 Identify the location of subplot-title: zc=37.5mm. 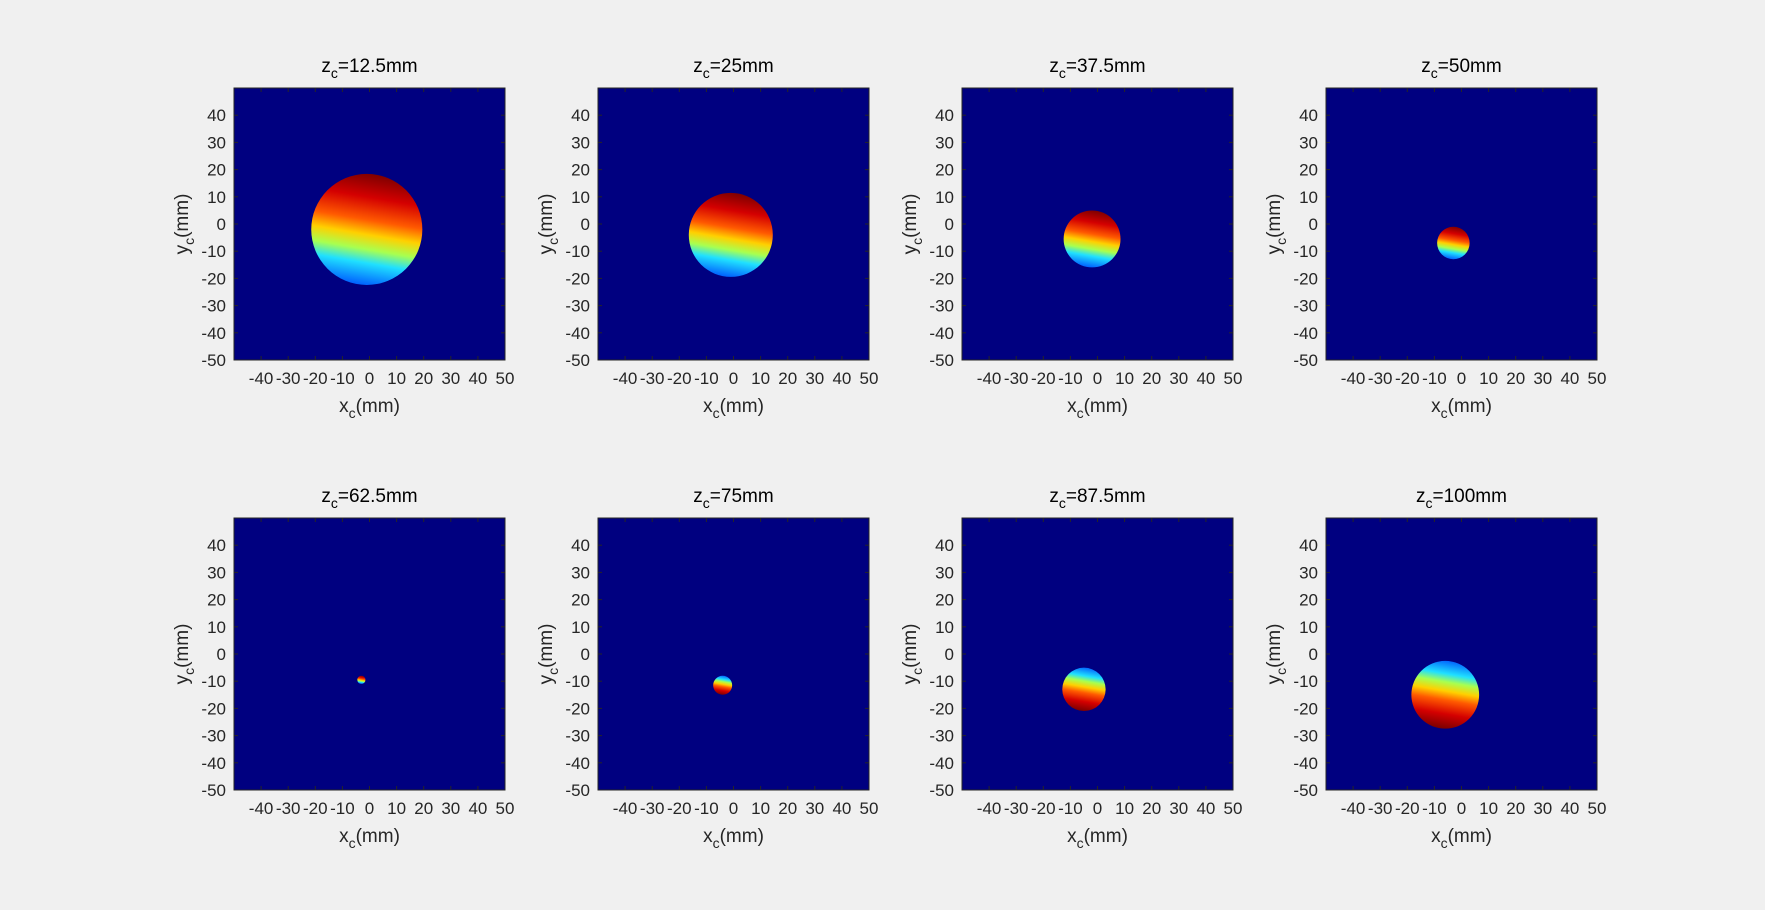
(1097, 68).